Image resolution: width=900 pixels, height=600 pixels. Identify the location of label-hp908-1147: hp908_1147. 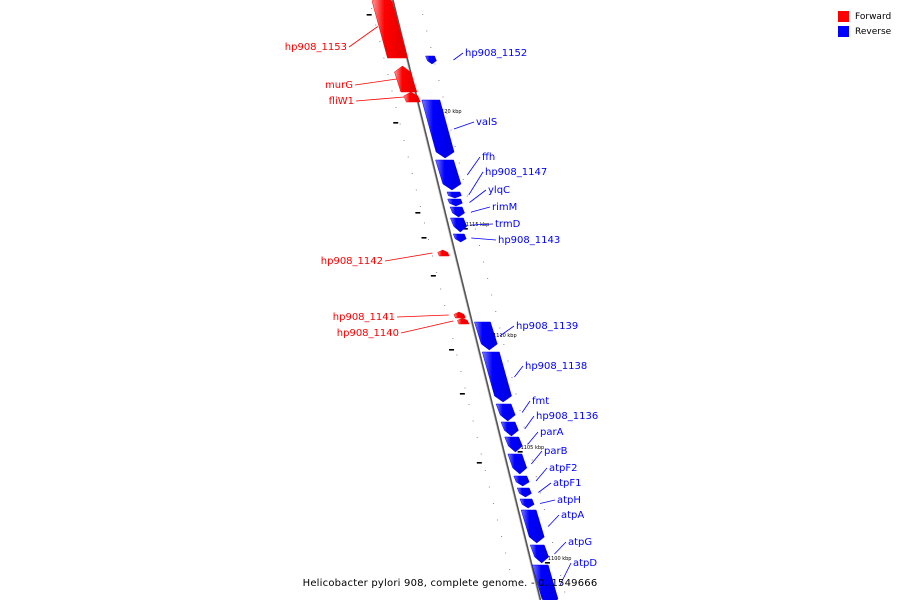
(516, 172).